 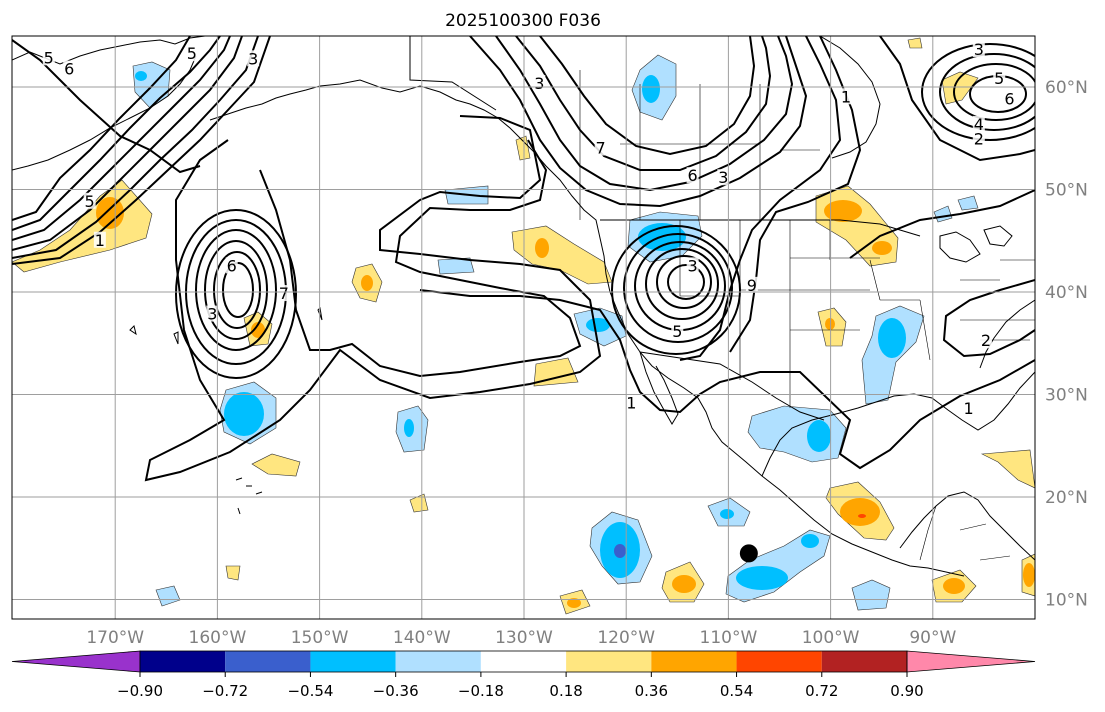 I want to click on clarion-island, so click(x=226, y=325).